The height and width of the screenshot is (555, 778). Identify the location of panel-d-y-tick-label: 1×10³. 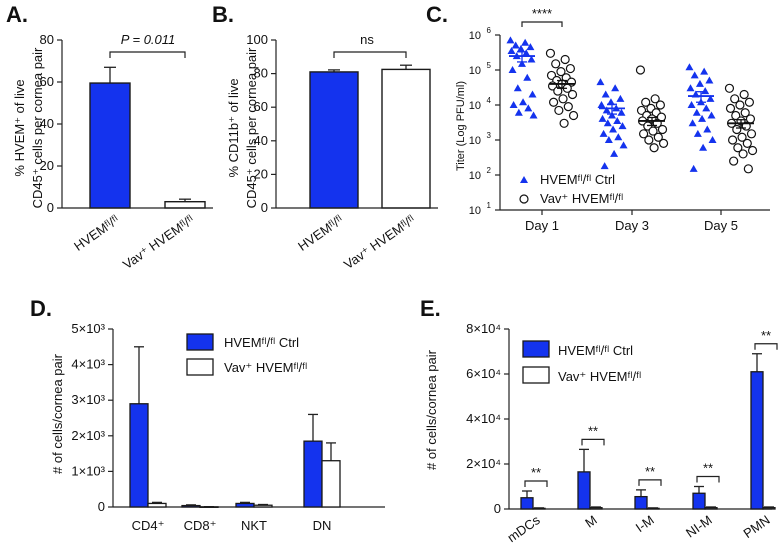
(88, 470).